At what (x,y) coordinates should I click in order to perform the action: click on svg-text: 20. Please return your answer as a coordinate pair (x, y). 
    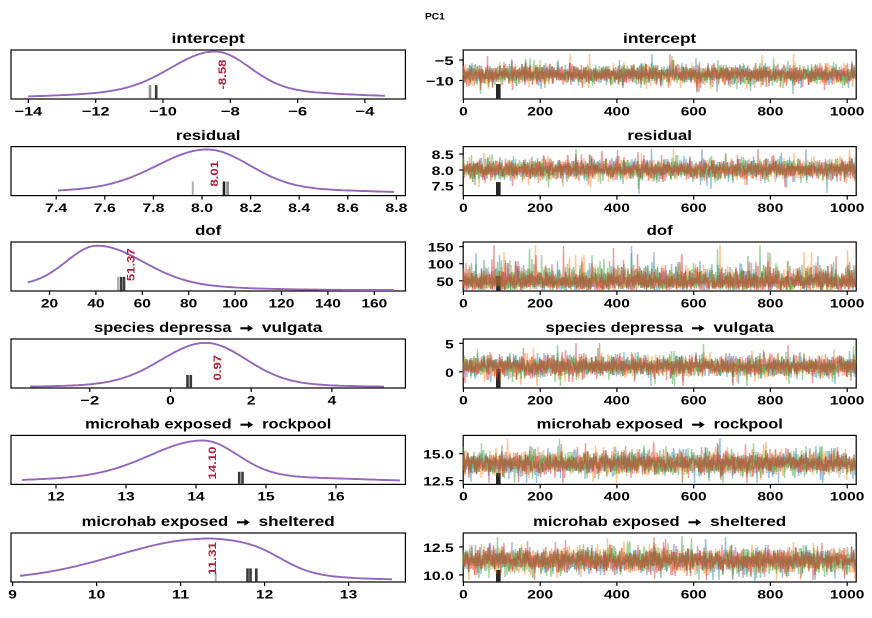
    Looking at the image, I should click on (49, 303).